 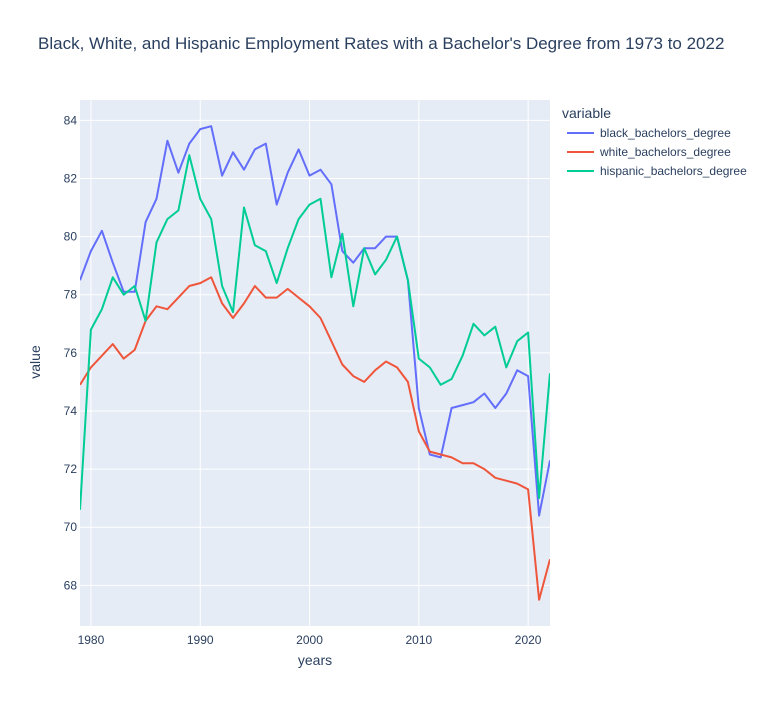 I want to click on x-tick-label: 2000, so click(x=309, y=640).